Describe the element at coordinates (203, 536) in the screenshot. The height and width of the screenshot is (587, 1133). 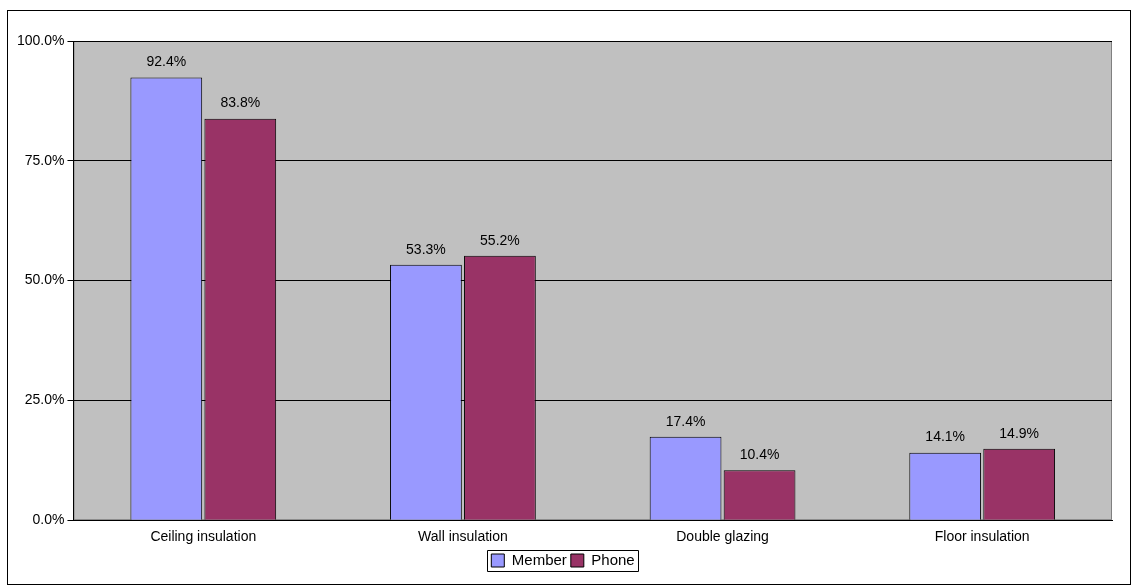
I see `x-tick-label: Ceiling insulation` at that location.